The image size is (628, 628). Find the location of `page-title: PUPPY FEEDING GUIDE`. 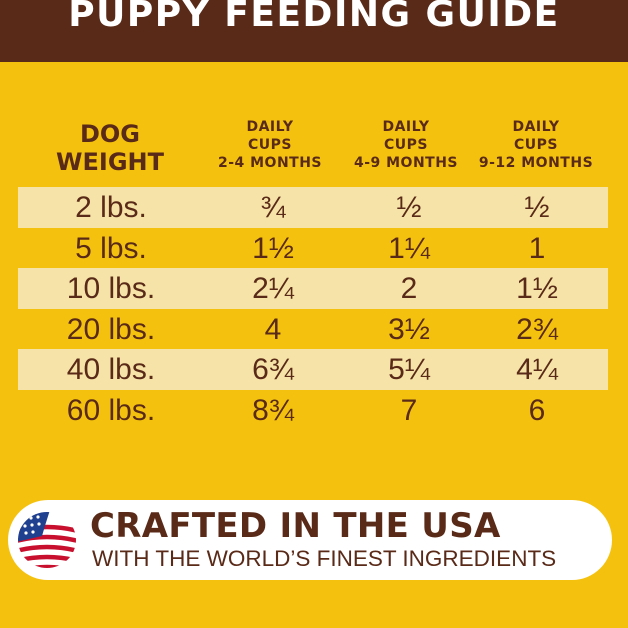

page-title: PUPPY FEEDING GUIDE is located at coordinates (314, 17).